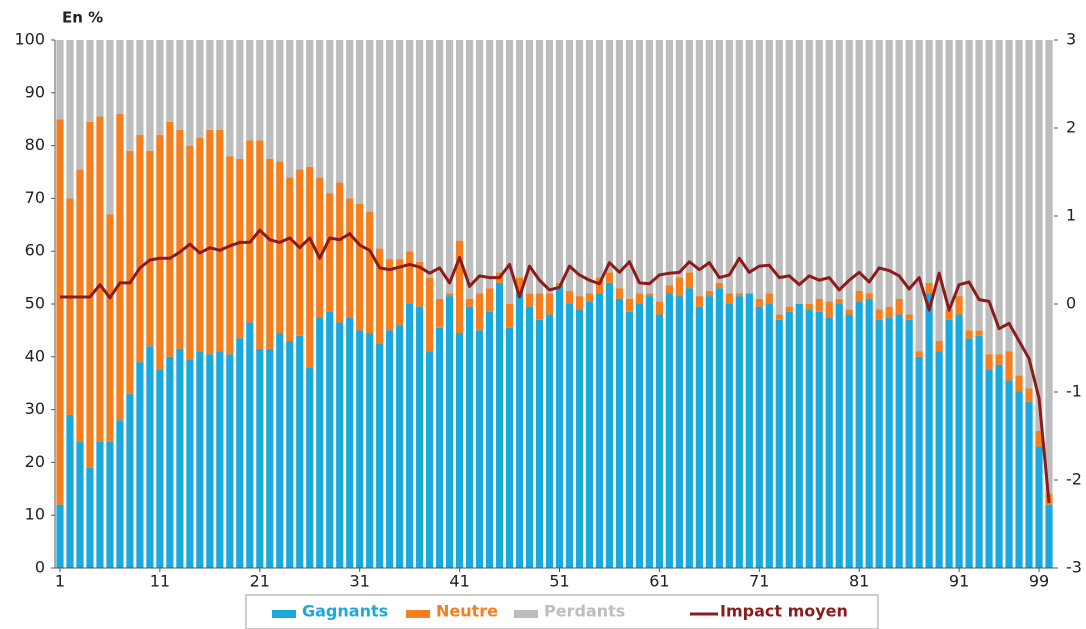 The width and height of the screenshot is (1086, 629). Describe the element at coordinates (1071, 127) in the screenshot. I see `y2-tick-label: 2` at that location.